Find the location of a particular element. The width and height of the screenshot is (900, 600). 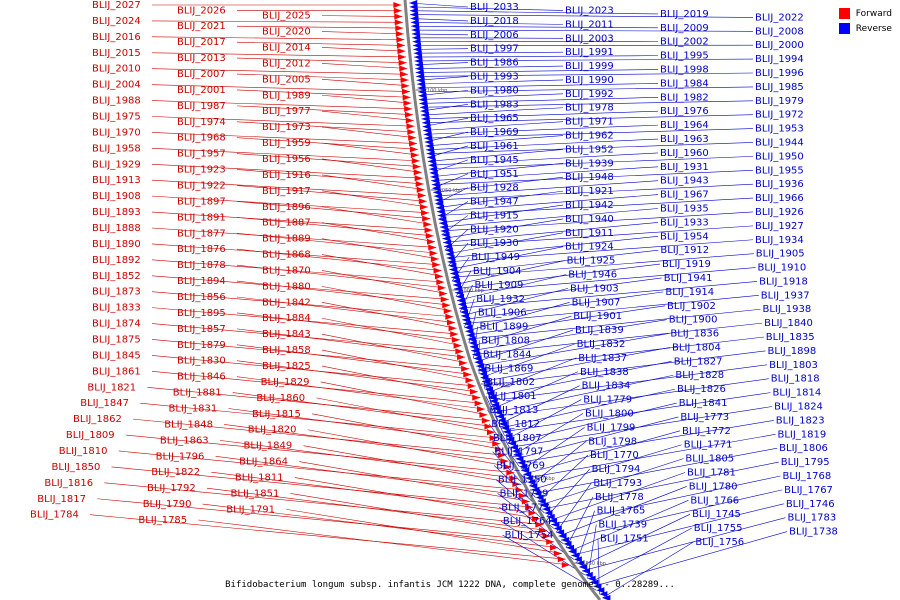

reverse-gene-label: BLIJ_1794 is located at coordinates (616, 469).